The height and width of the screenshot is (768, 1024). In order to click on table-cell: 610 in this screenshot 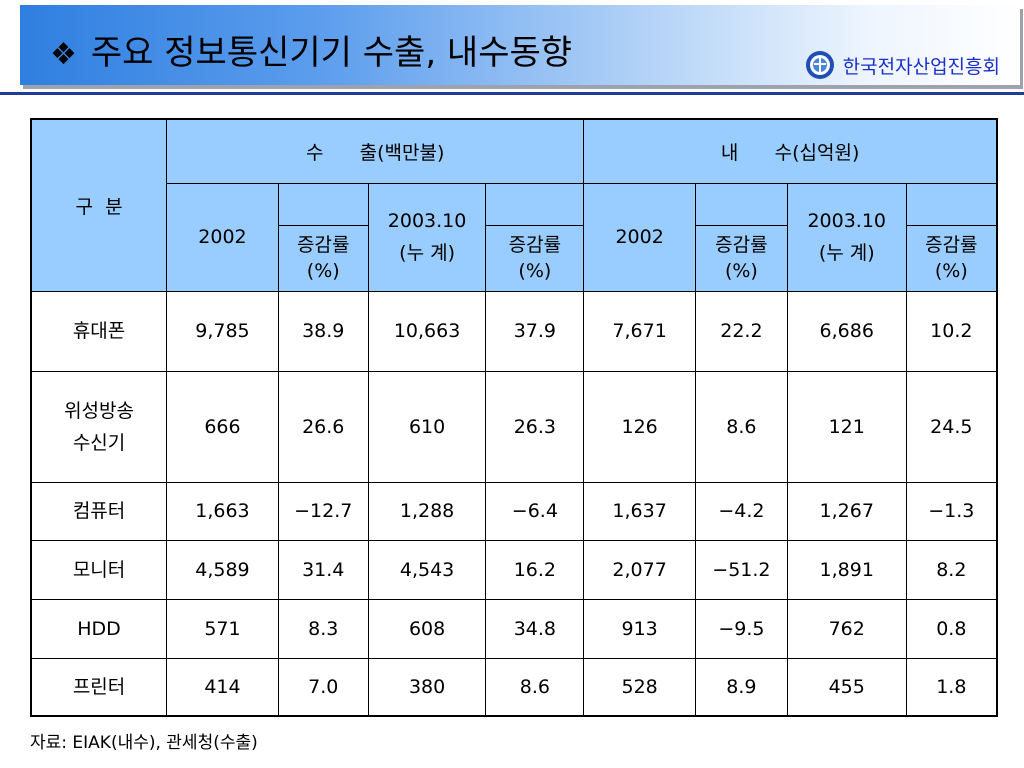, I will do `click(427, 426)`.